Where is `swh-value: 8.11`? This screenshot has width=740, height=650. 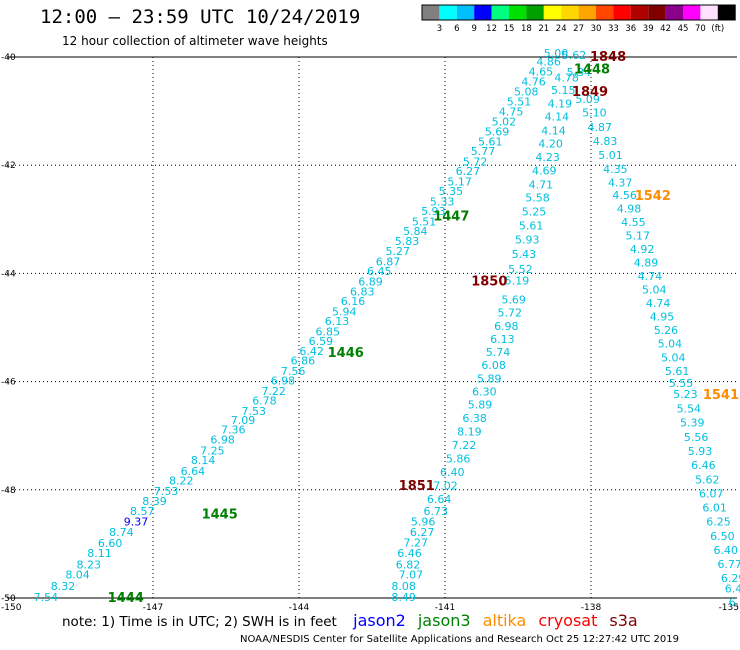 swh-value: 8.11 is located at coordinates (99, 553).